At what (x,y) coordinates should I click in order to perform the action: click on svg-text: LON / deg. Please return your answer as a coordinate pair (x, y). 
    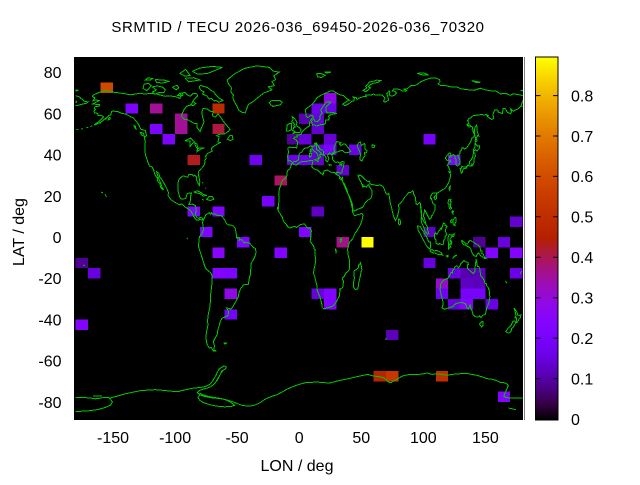
    Looking at the image, I should click on (297, 466).